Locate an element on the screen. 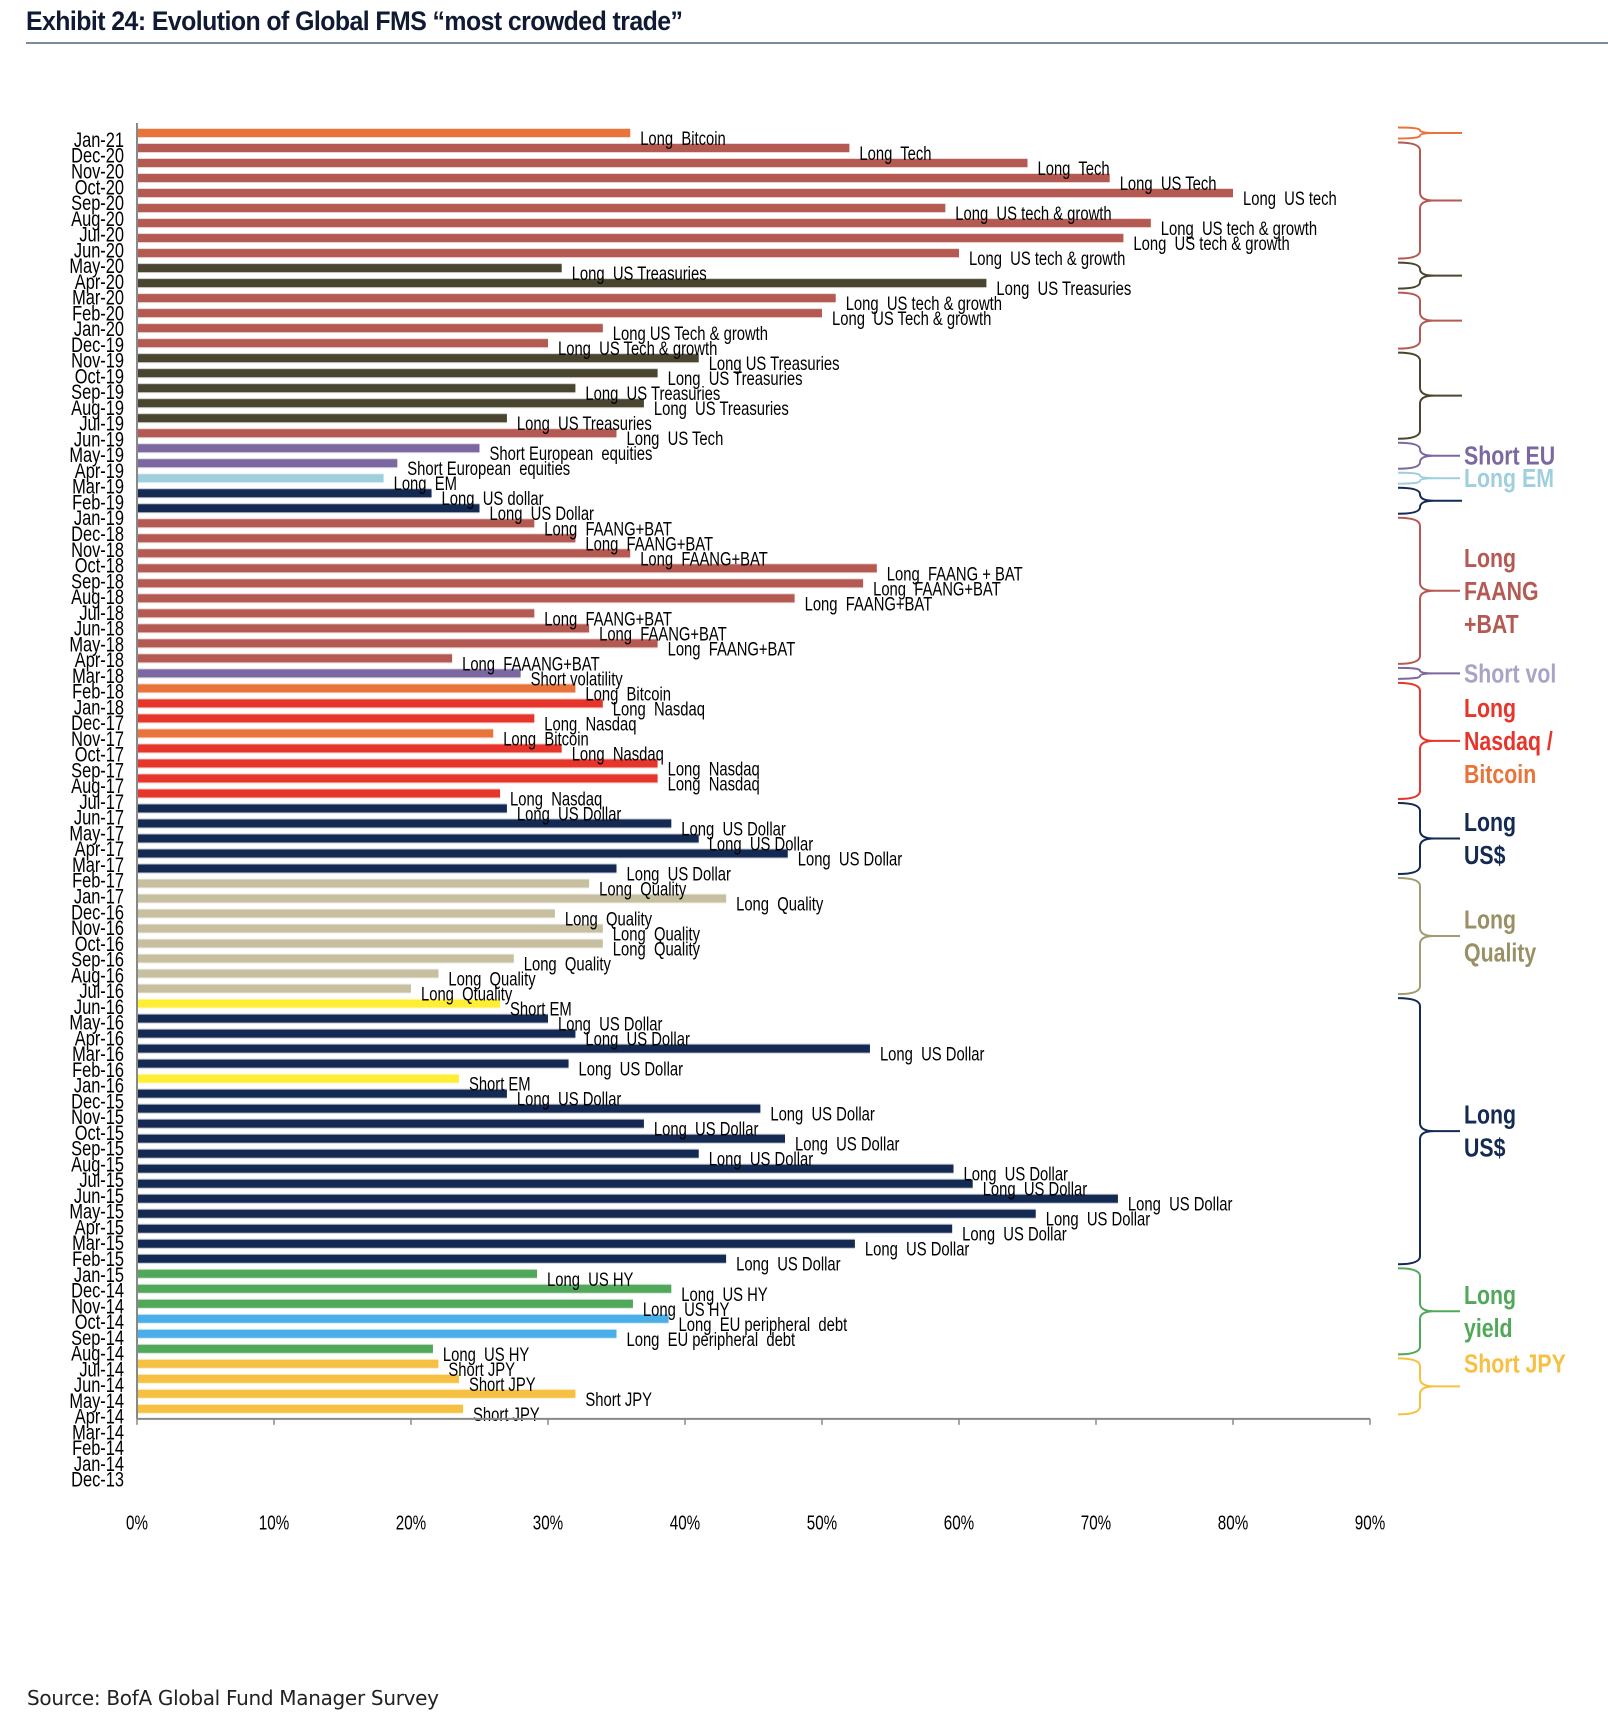 The width and height of the screenshot is (1608, 1736). bar-label: Long FAANG+BAT is located at coordinates (937, 589).